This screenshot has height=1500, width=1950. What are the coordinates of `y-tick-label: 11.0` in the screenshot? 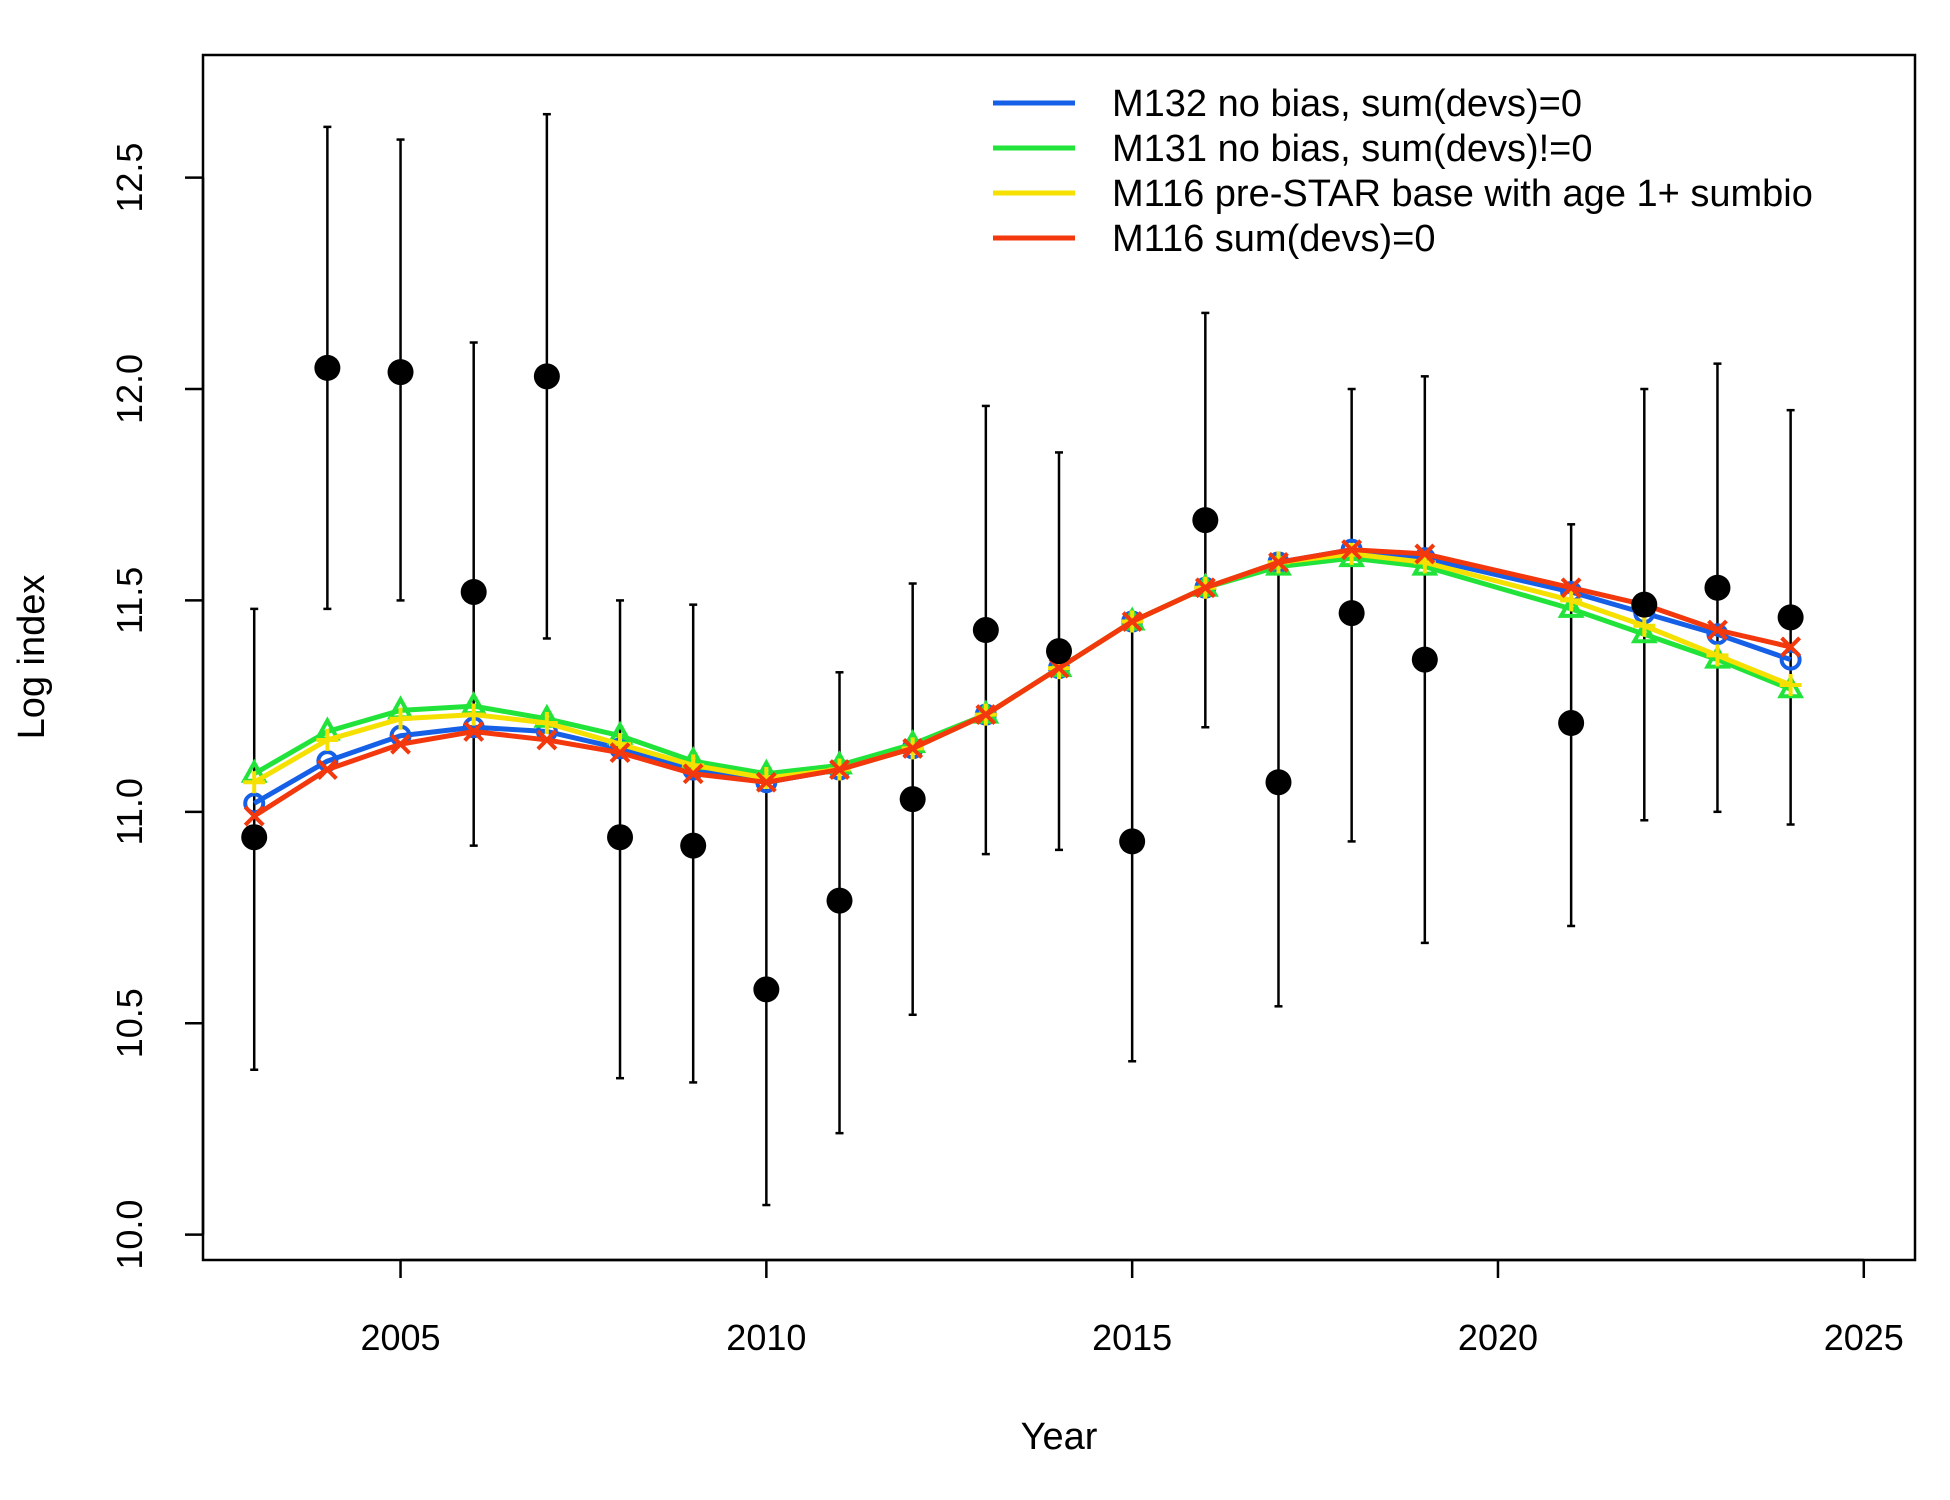 It's located at (129, 811).